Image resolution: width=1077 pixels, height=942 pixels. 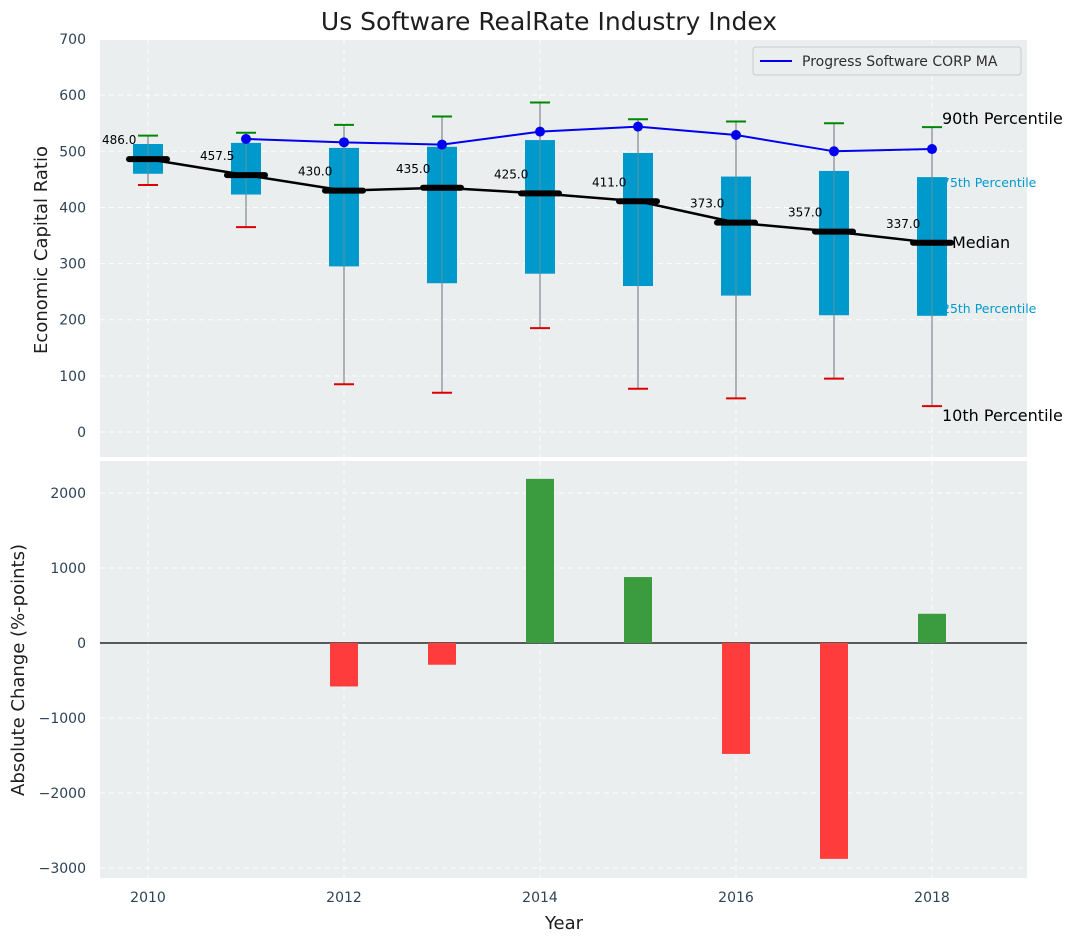 I want to click on top-y-tick-label: 700, so click(x=72, y=40).